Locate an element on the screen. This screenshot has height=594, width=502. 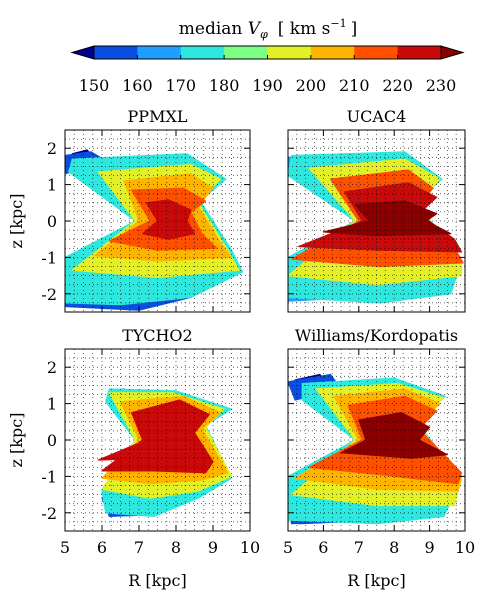
panel-title: UCAC4 is located at coordinates (377, 116).